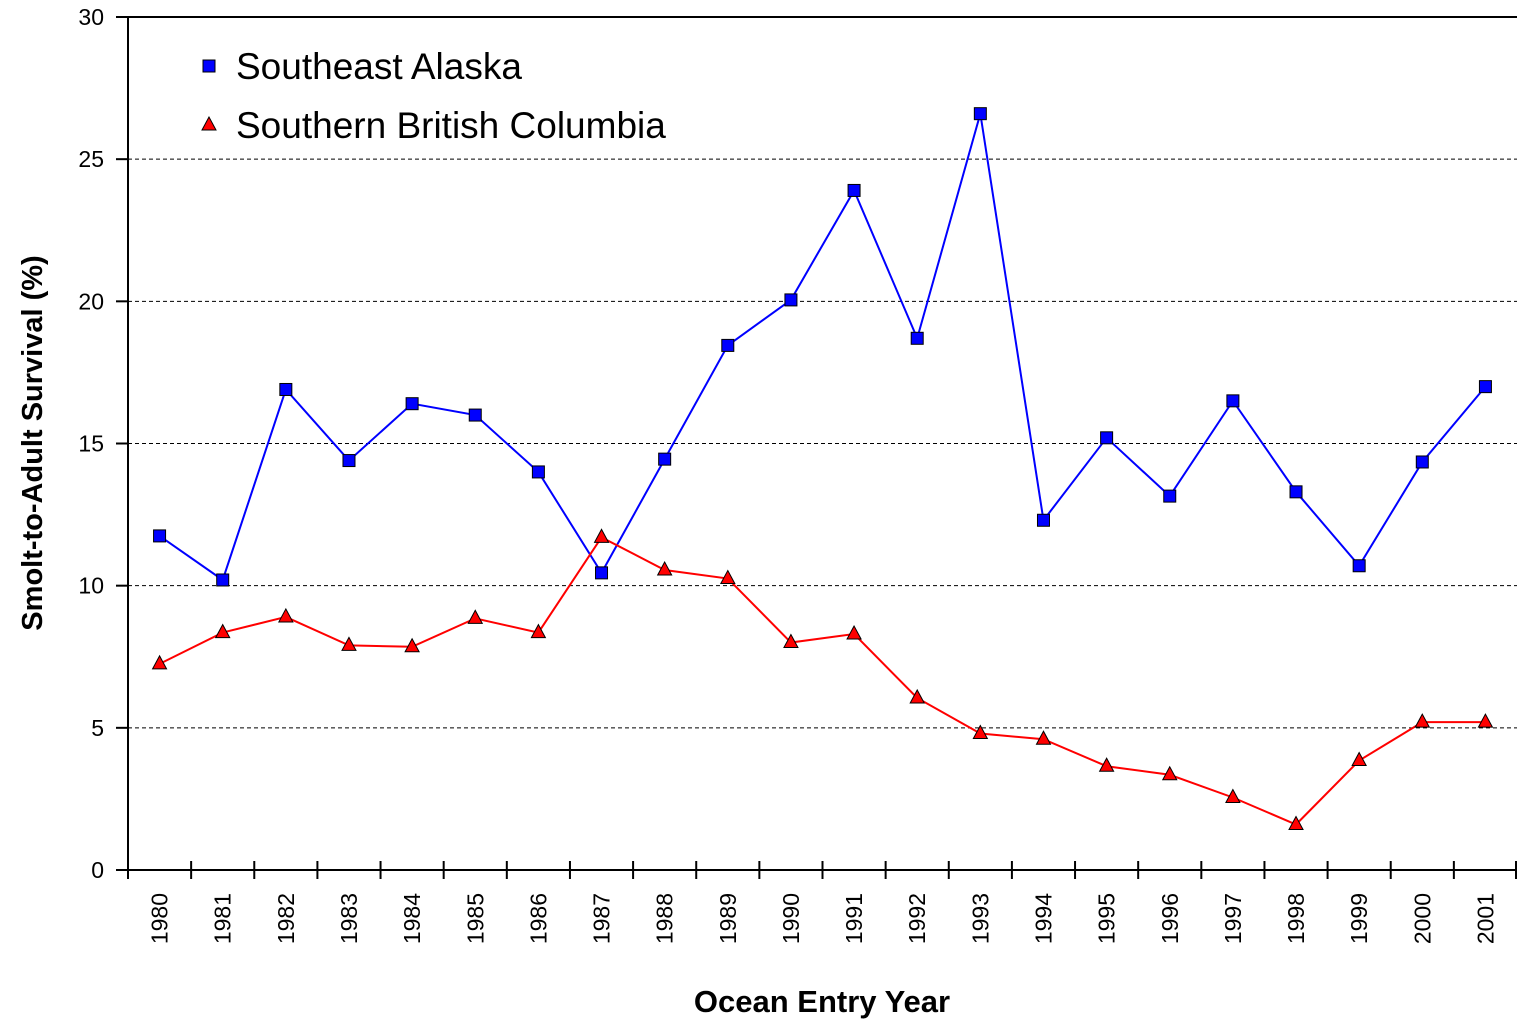  What do you see at coordinates (1296, 918) in the screenshot?
I see `x-tick-label: 1998` at bounding box center [1296, 918].